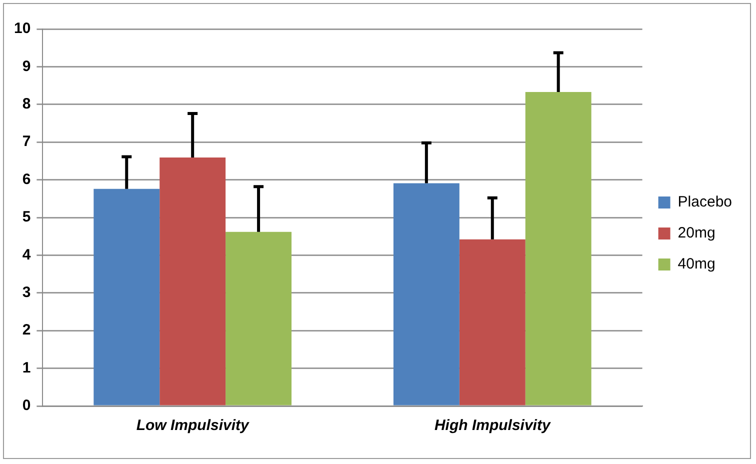  I want to click on y-tick-label: 7, so click(26, 141).